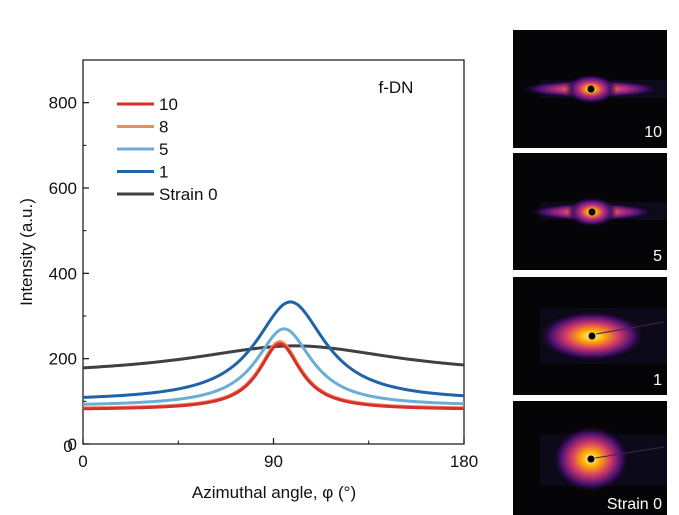 Image resolution: width=679 pixels, height=515 pixels. I want to click on x-tick-label: 0, so click(82, 461).